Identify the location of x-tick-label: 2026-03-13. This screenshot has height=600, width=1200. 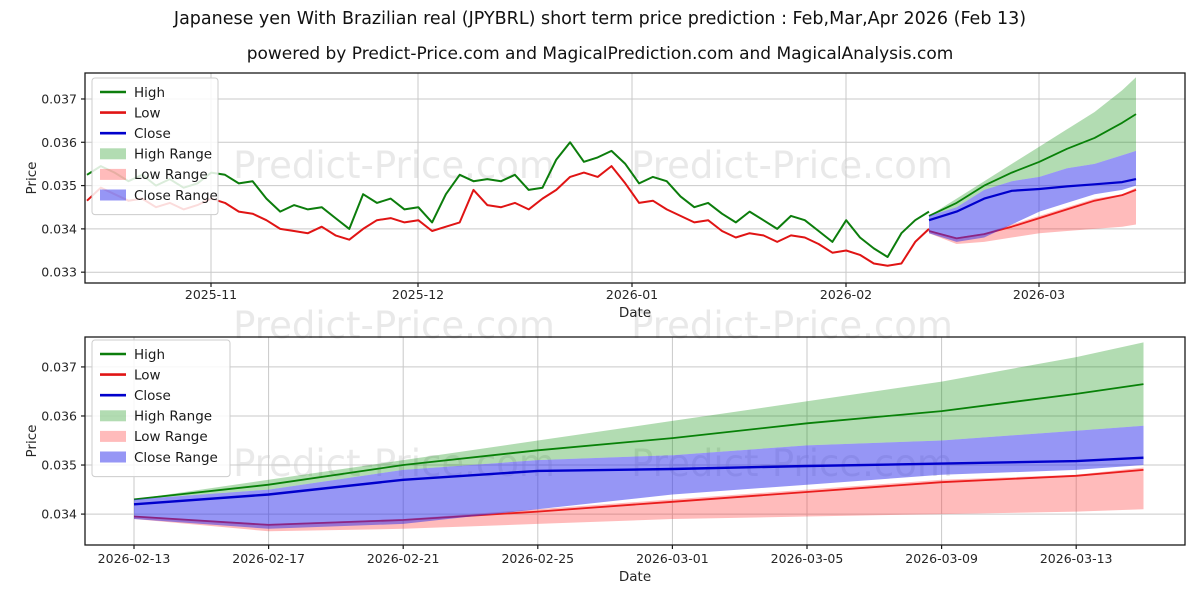
(1076, 558).